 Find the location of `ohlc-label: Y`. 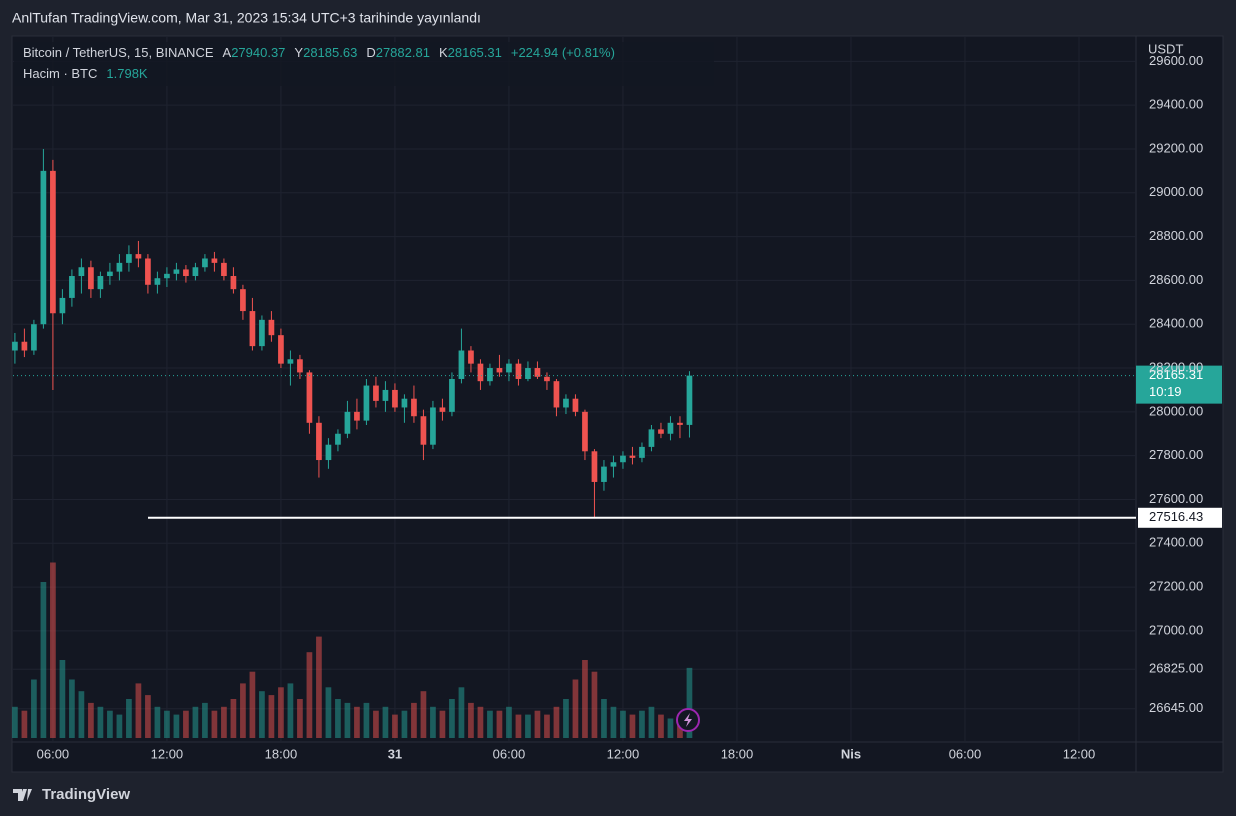

ohlc-label: Y is located at coordinates (298, 52).